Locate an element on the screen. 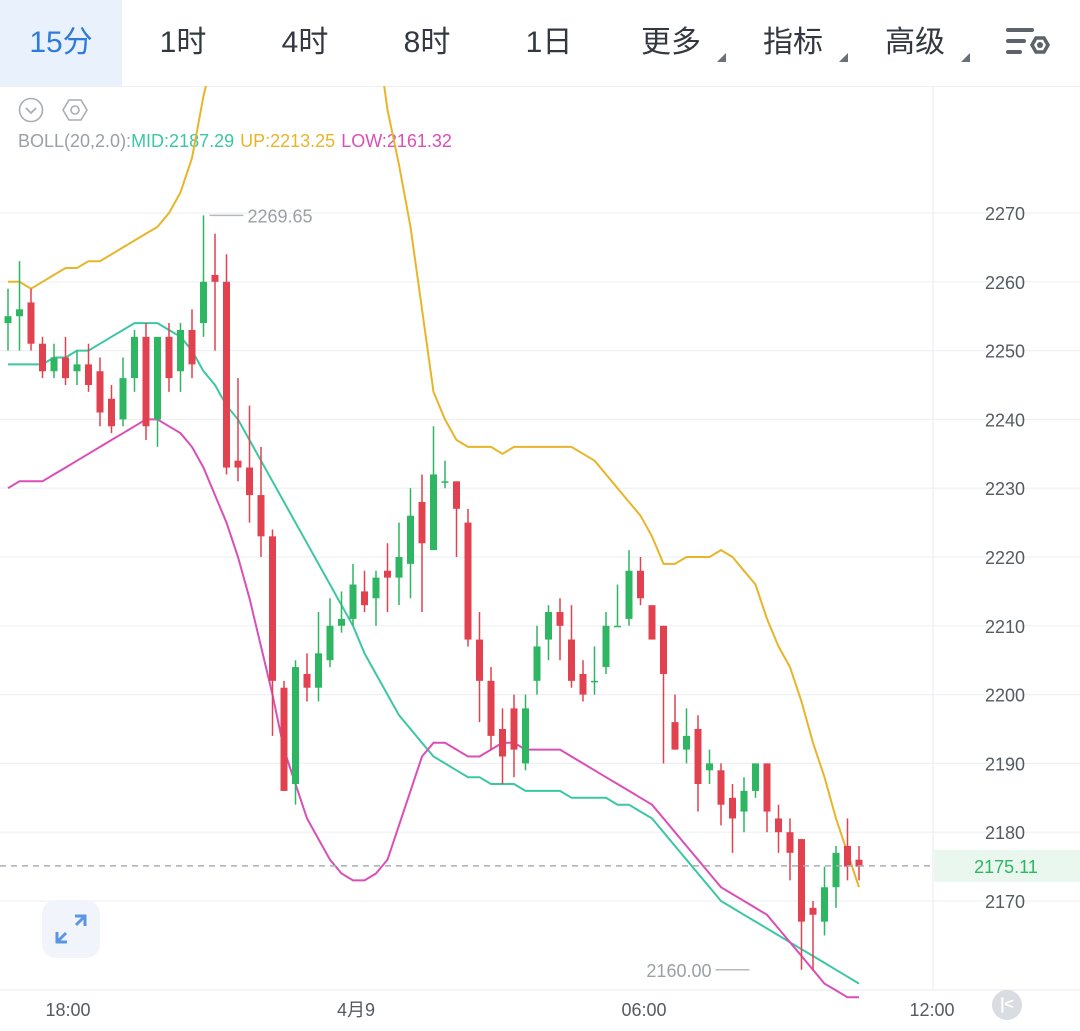 This screenshot has width=1080, height=1031. tab-indicators: 指标 is located at coordinates (793, 43).